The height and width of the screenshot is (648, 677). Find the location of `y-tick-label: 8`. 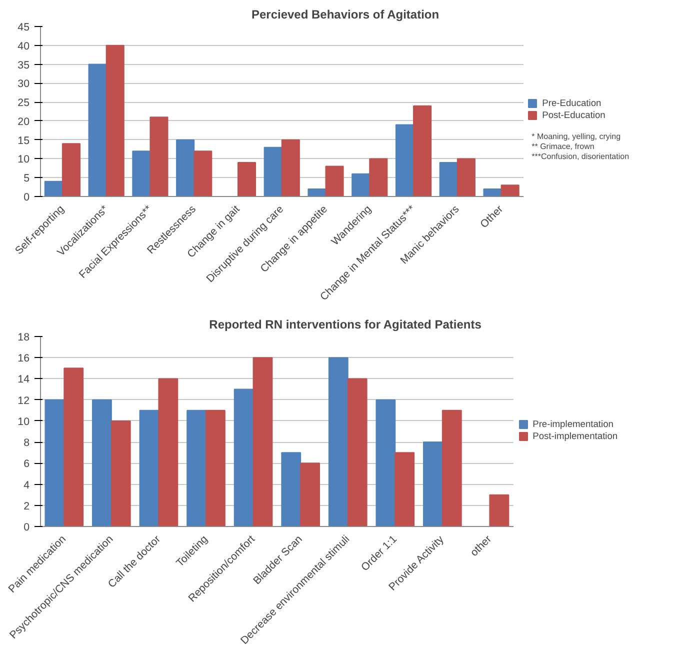

y-tick-label: 8 is located at coordinates (27, 443).